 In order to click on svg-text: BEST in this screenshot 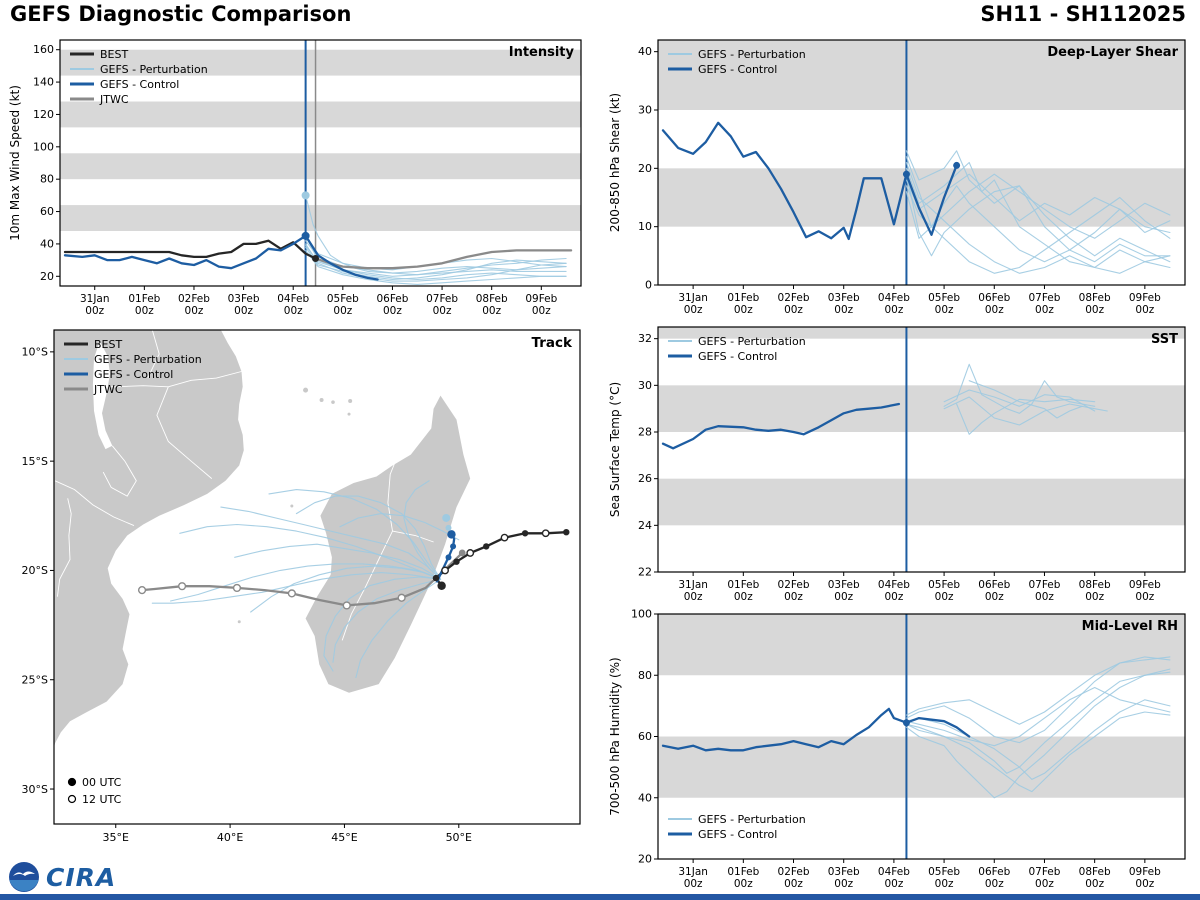, I will do `click(108, 344)`.